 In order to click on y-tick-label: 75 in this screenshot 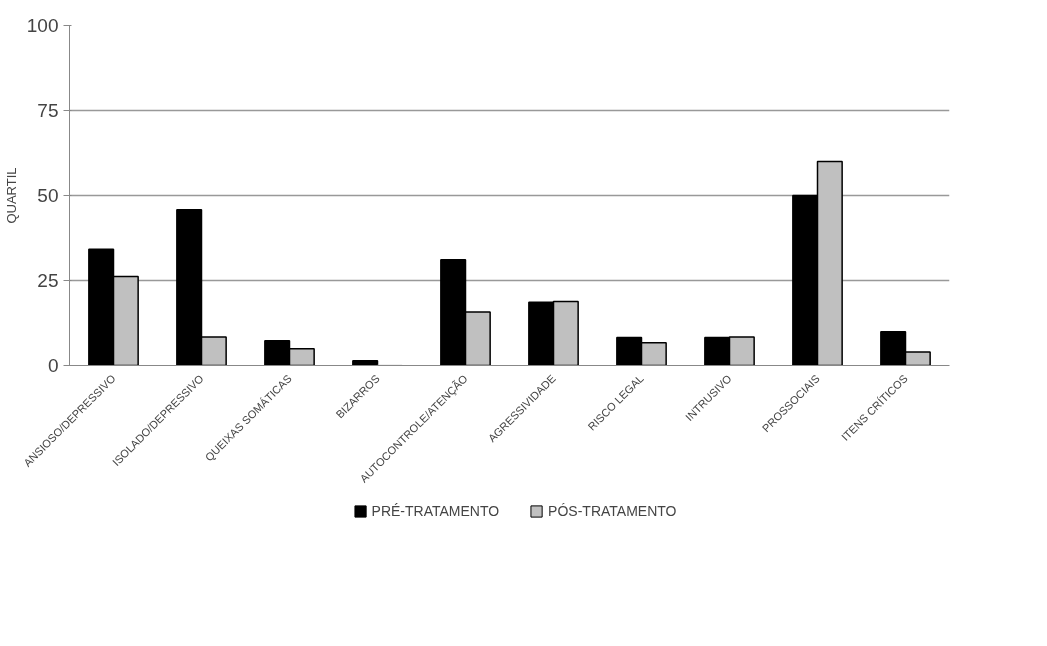, I will do `click(48, 110)`.